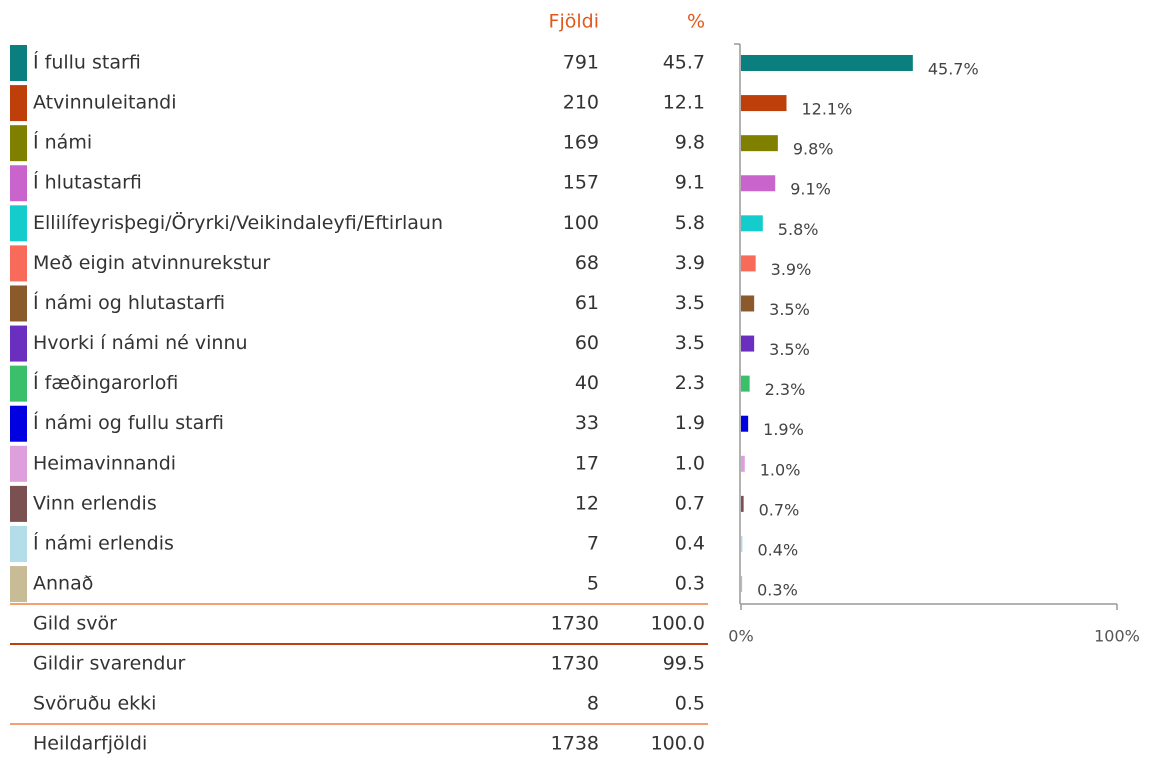 The width and height of the screenshot is (1155, 762). What do you see at coordinates (575, 744) in the screenshot?
I see `summary-count: 1738` at bounding box center [575, 744].